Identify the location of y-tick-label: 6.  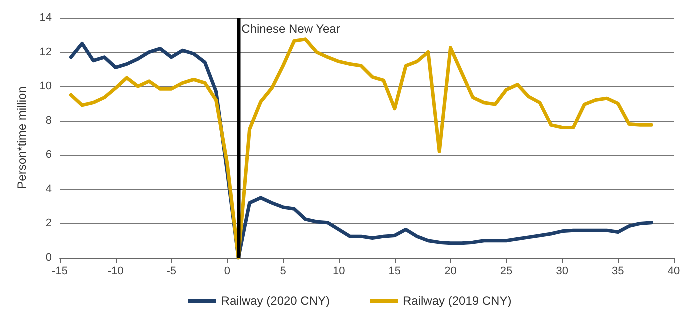
(49, 155).